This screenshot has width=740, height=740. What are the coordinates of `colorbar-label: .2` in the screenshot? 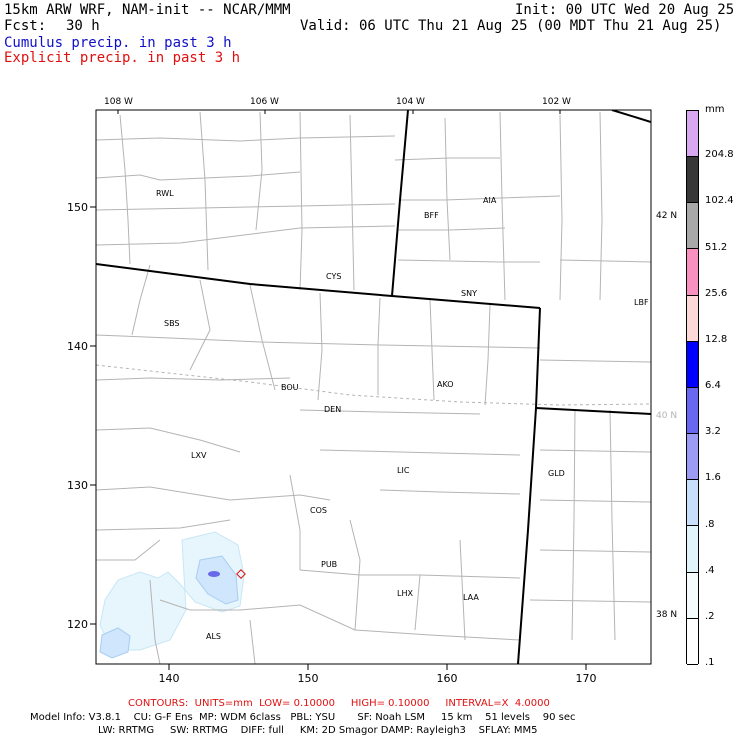 It's located at (710, 616).